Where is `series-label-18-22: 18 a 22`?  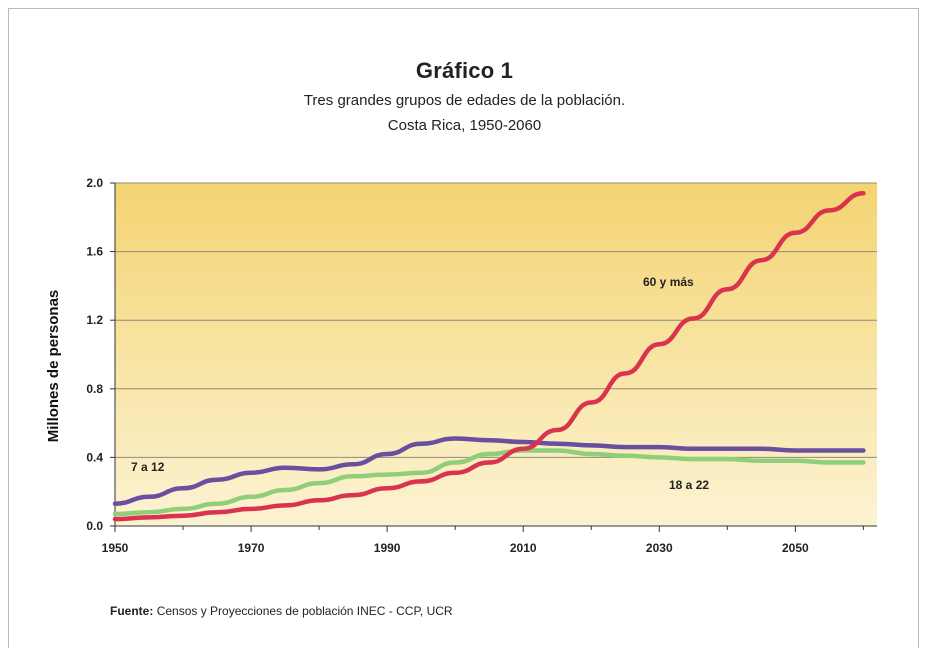
series-label-18-22: 18 a 22 is located at coordinates (689, 485).